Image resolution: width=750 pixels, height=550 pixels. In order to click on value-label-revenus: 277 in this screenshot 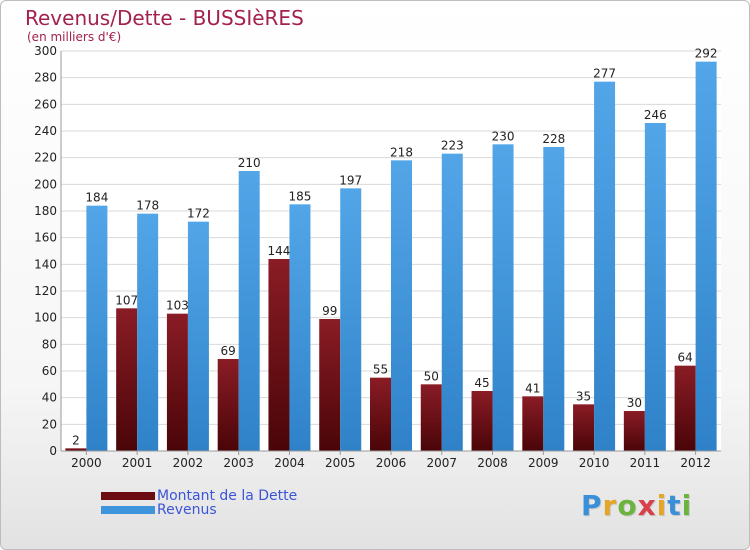, I will do `click(604, 74)`.